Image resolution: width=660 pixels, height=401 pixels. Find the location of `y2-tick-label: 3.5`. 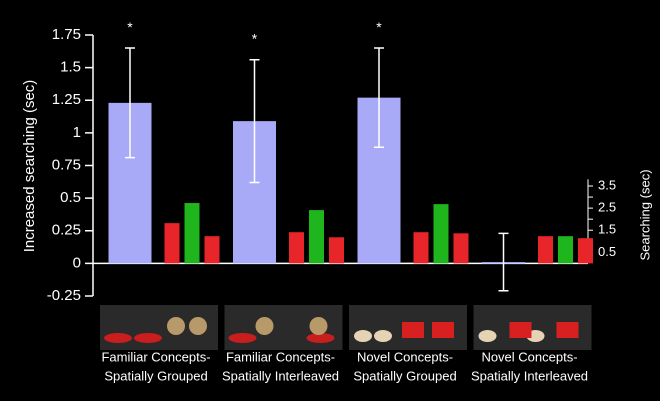

y2-tick-label: 3.5 is located at coordinates (607, 184).